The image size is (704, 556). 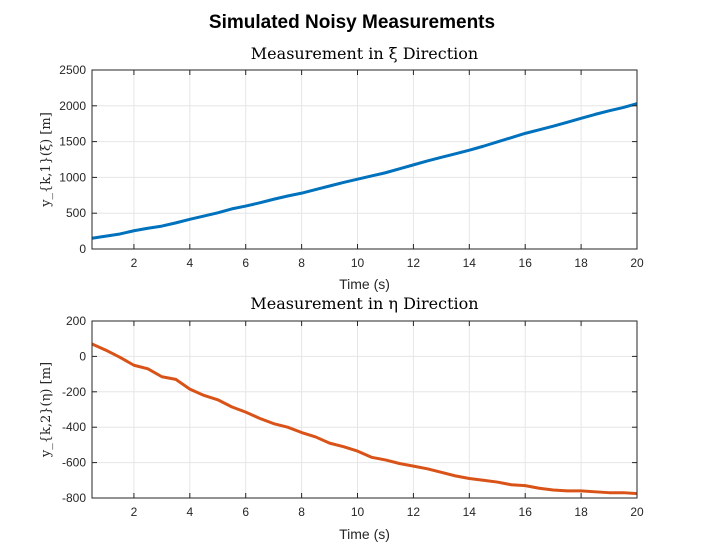 I want to click on y-tick-label: 2500, so click(x=72, y=70).